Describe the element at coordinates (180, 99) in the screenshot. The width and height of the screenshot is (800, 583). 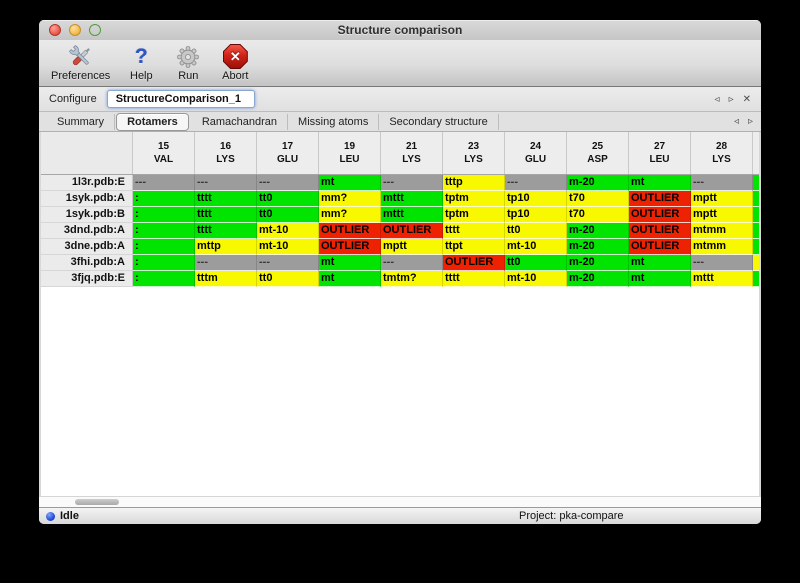
I see `configuration-name-field: StructureComparison_1` at that location.